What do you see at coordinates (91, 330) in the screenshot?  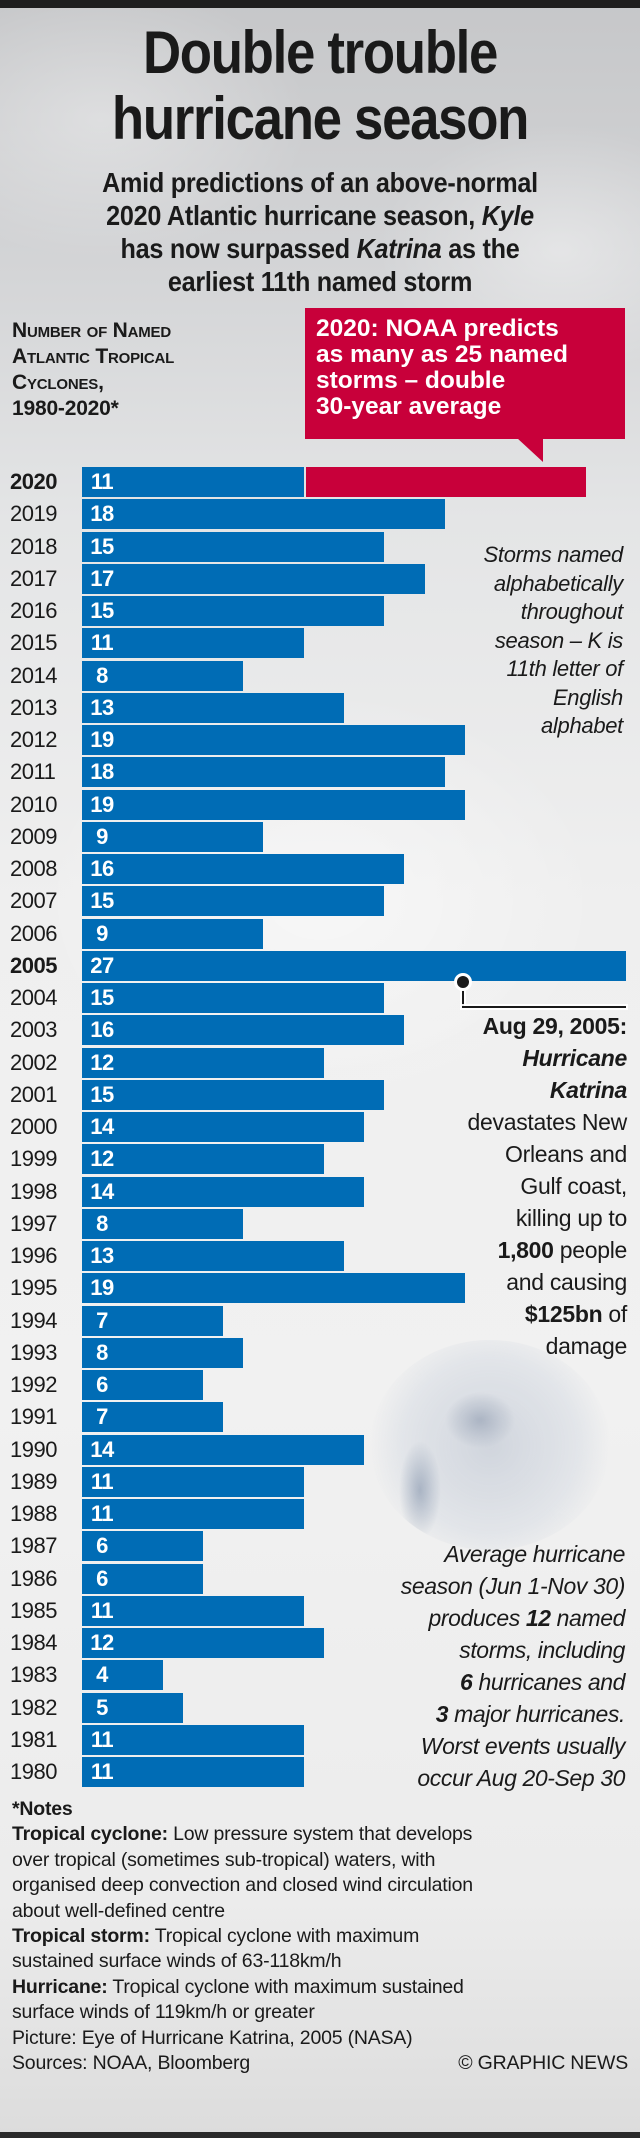 I see `chart-heading-line: Number of Named` at bounding box center [91, 330].